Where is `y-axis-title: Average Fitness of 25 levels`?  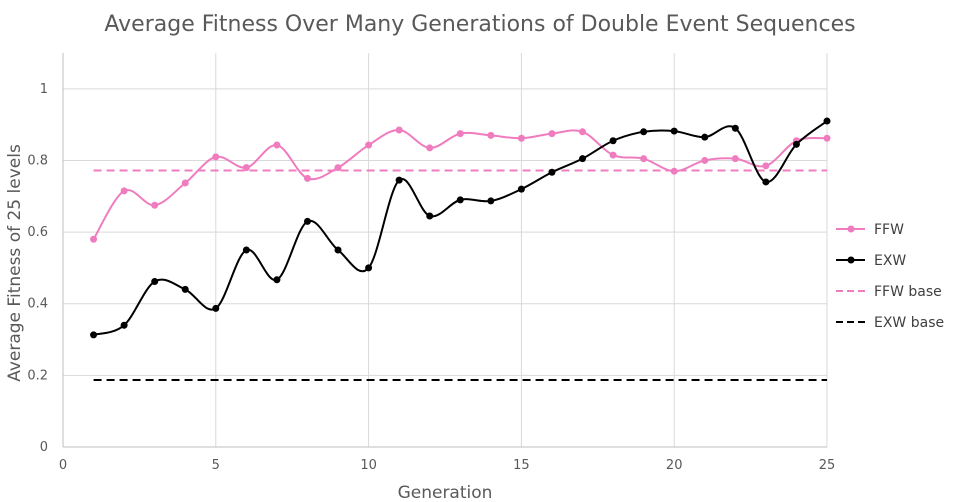
y-axis-title: Average Fitness of 25 levels is located at coordinates (15, 263).